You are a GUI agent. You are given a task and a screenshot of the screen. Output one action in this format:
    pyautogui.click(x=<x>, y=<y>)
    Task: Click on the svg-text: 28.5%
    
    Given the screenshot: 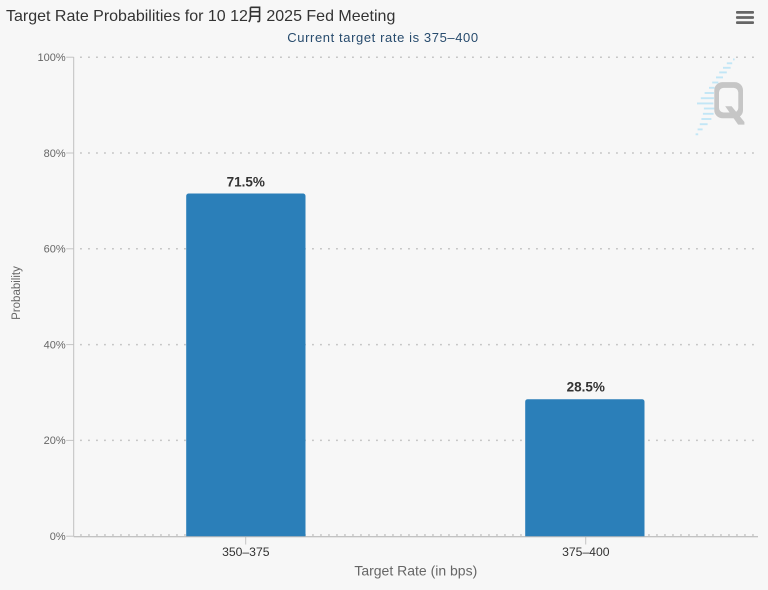 What is the action you would take?
    pyautogui.click(x=586, y=387)
    